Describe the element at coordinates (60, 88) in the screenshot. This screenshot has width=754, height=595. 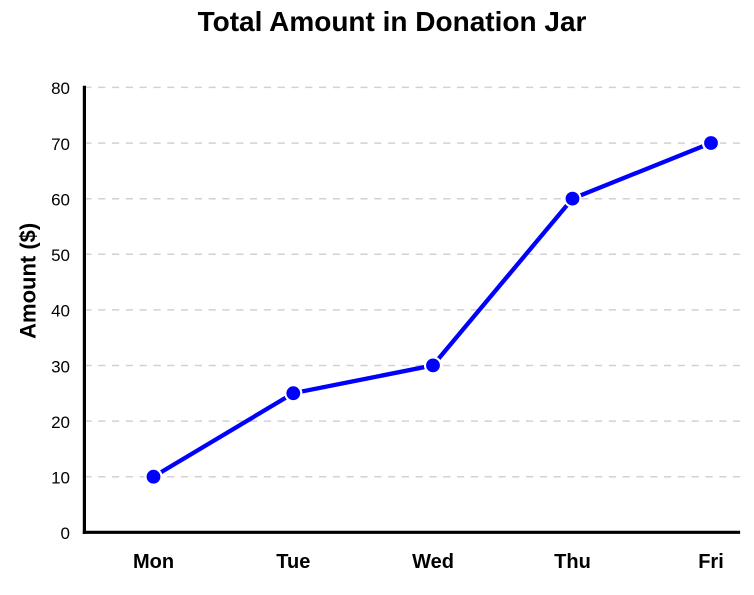
I see `svg-text: 80` at that location.